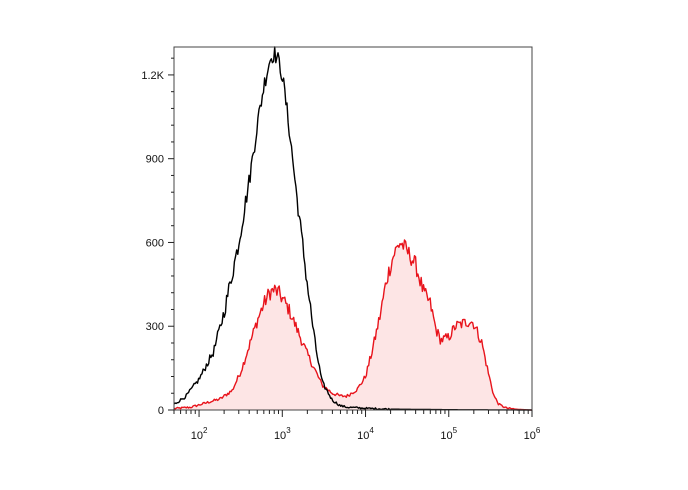 This screenshot has width=688, height=490. I want to click on x-tick-label: 10⁵, so click(448, 434).